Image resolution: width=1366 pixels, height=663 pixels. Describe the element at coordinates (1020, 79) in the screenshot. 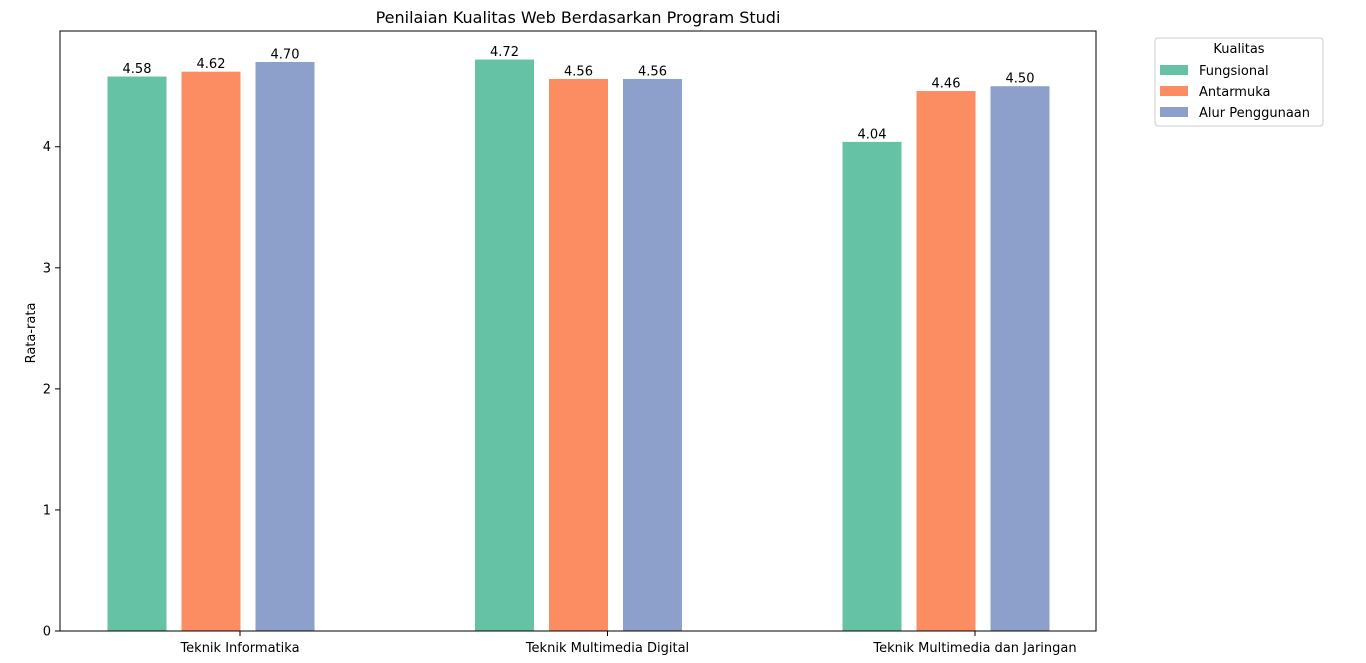

I see `data-label: 4.50` at that location.